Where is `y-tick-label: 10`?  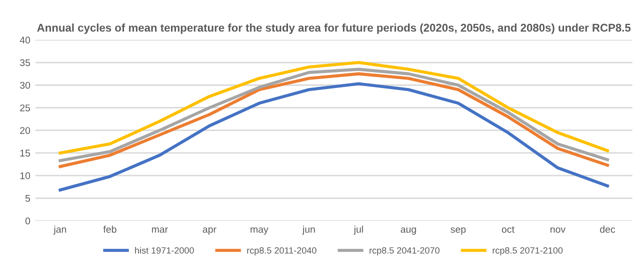
y-tick-label: 10 is located at coordinates (25, 176).